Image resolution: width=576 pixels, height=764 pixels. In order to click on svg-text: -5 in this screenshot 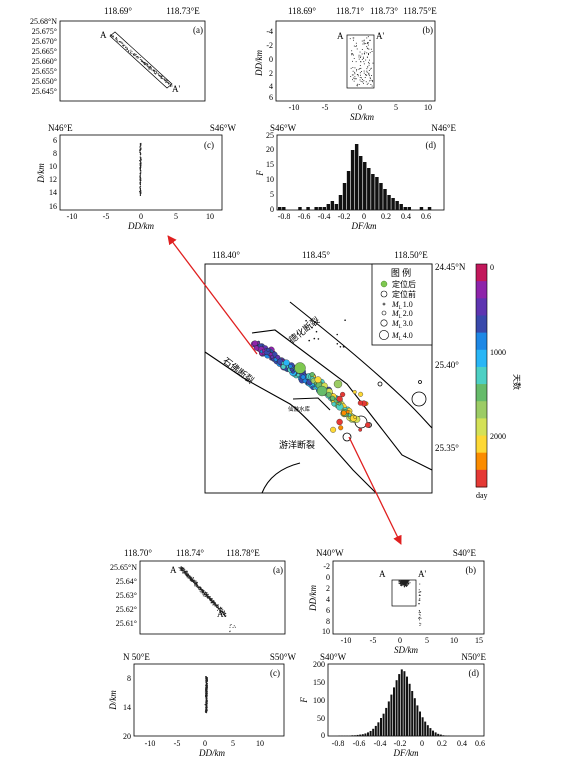, I will do `click(325, 107)`.